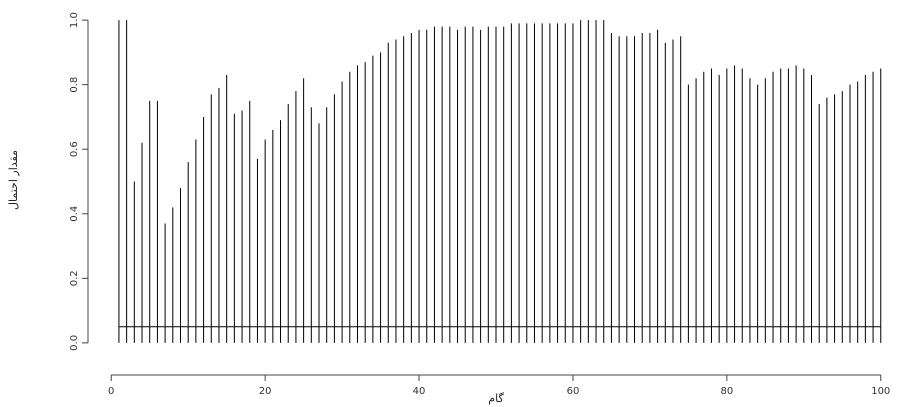 The height and width of the screenshot is (407, 902). Describe the element at coordinates (111, 391) in the screenshot. I see `x-tick-label: 0` at that location.